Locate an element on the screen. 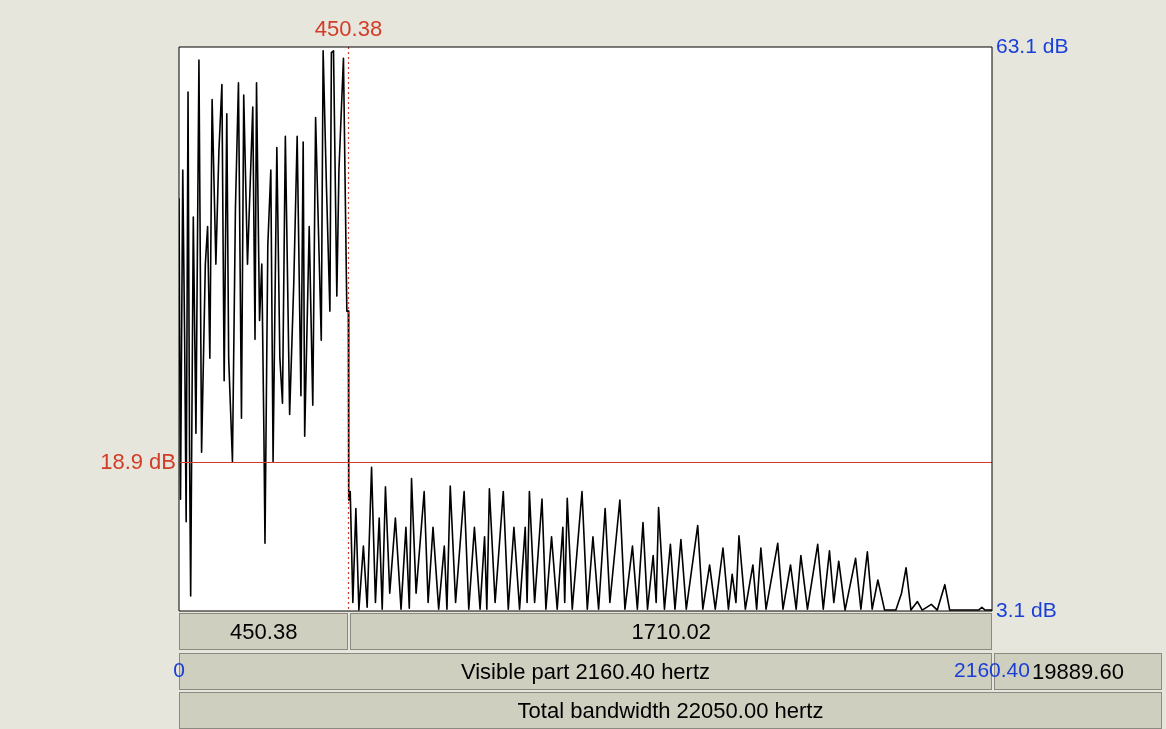  x-tick-label: 0 is located at coordinates (179, 670).